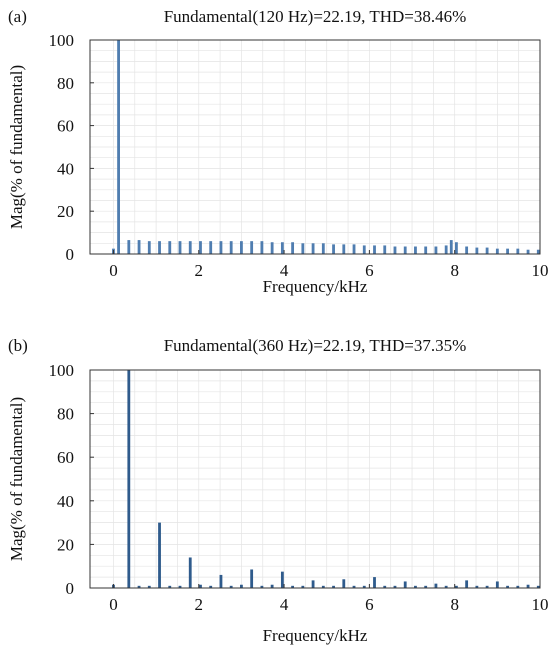 The image size is (554, 654). I want to click on panel-label: (b), so click(18, 345).